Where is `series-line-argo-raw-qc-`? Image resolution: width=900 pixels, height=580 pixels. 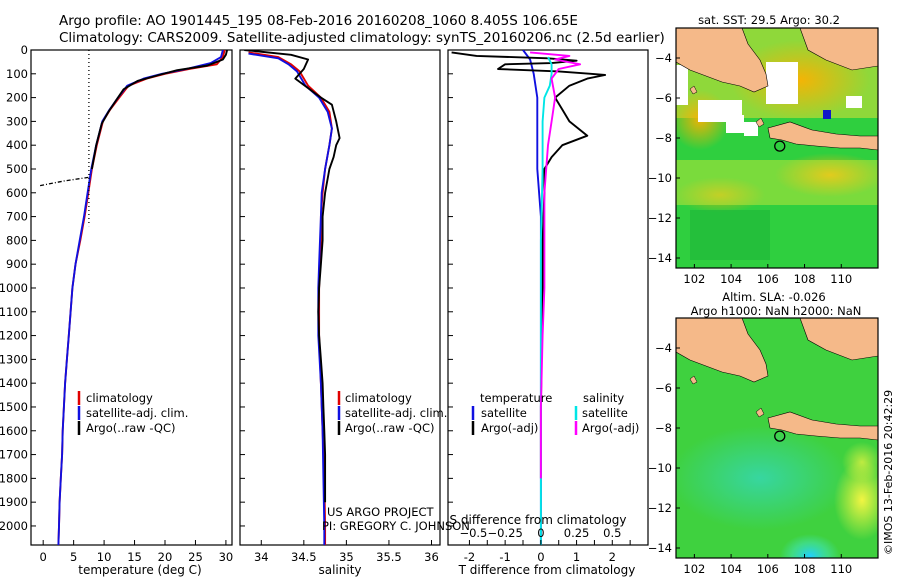
series-line-argo-raw-qc- is located at coordinates (159, 110).